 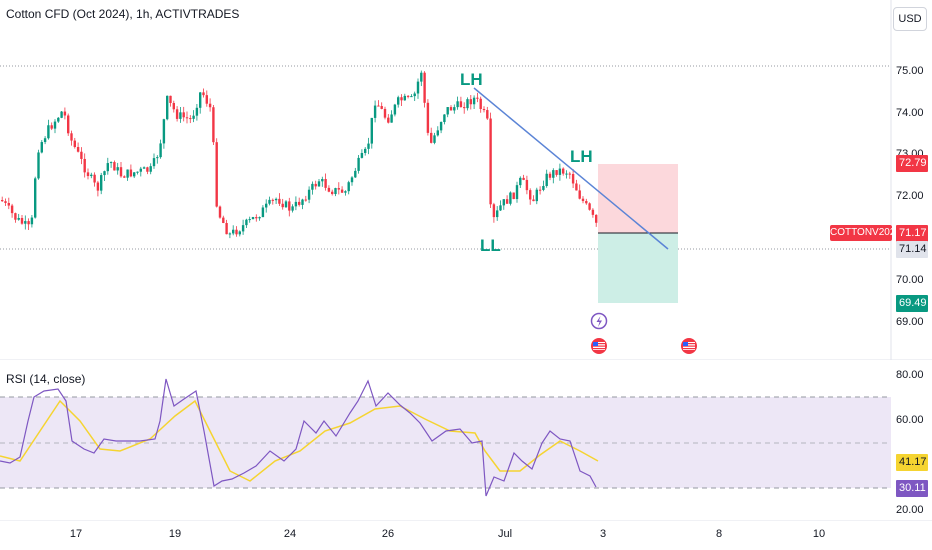 I want to click on symbol-badge: COTTONV2024, so click(x=865, y=233).